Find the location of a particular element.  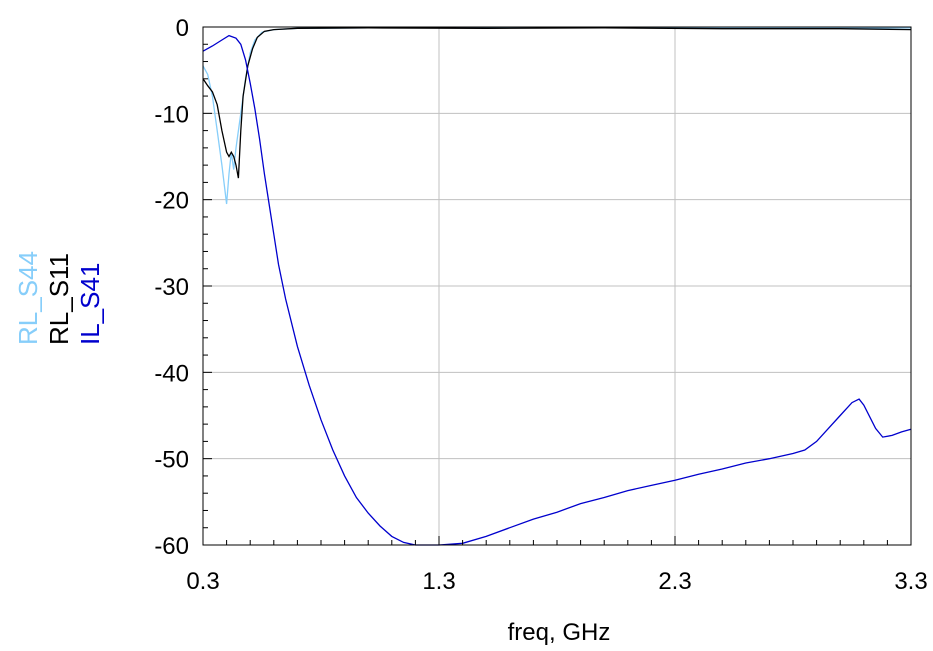

y-tick-label: -50 is located at coordinates (171, 460).